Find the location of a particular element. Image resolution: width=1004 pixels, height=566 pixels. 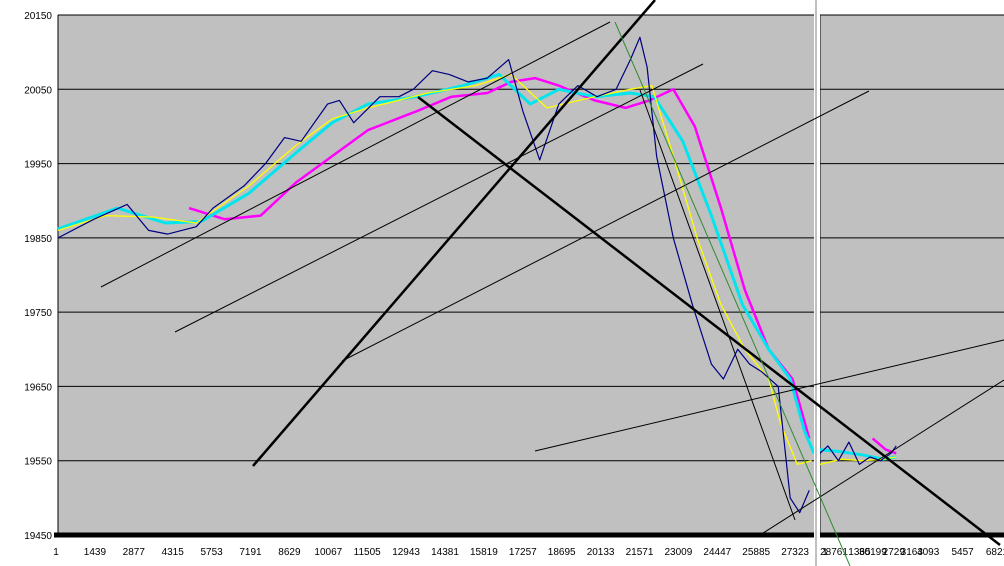

x-tick-label: 20133 is located at coordinates (601, 552).